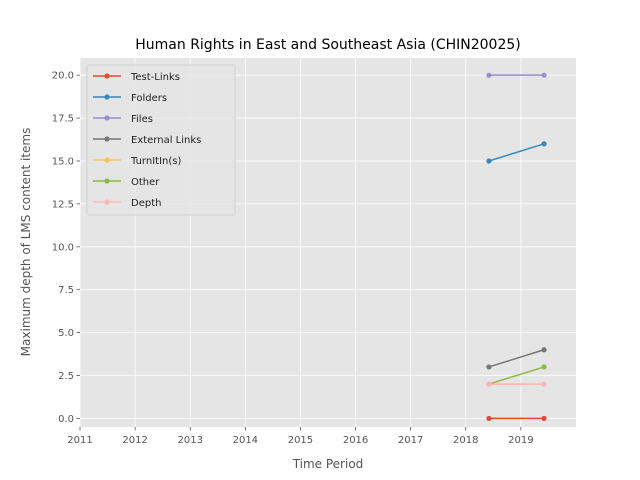  I want to click on legend-frame, so click(161, 140).